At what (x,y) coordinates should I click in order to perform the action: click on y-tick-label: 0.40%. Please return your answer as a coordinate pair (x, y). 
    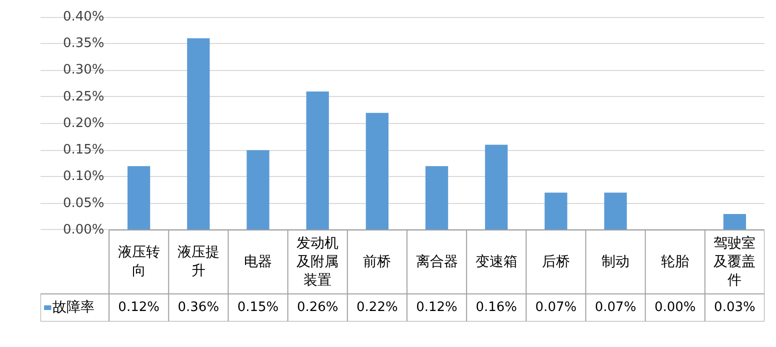
    Looking at the image, I should click on (83, 17).